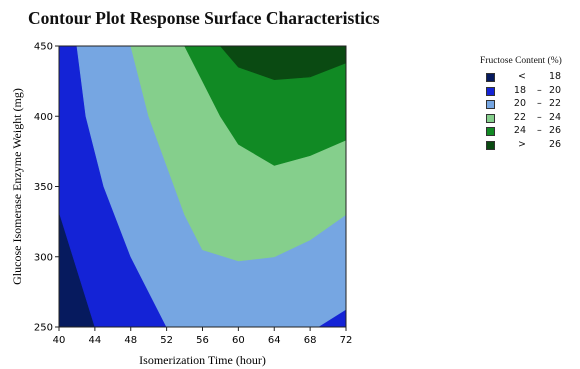 The width and height of the screenshot is (580, 369). I want to click on legend-item-2: 20–22, so click(528, 105).